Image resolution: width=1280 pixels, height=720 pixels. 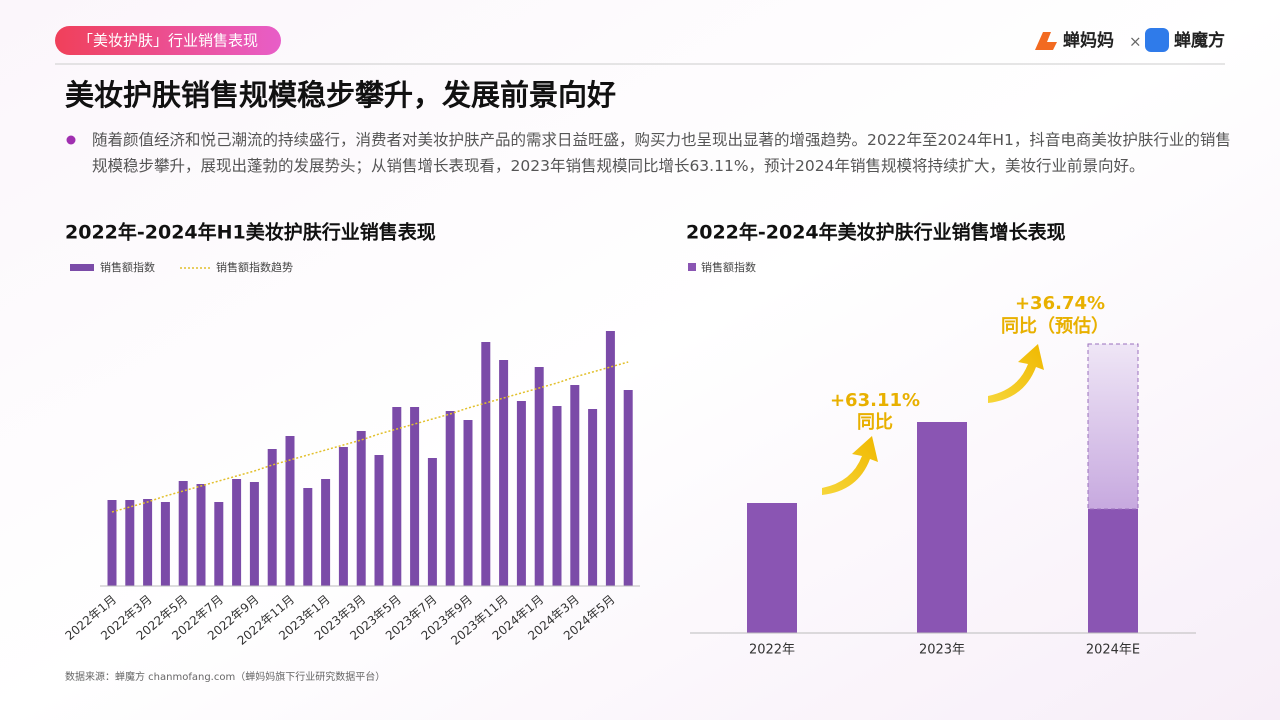 I want to click on brand1: 蝉妈妈, so click(x=1088, y=40).